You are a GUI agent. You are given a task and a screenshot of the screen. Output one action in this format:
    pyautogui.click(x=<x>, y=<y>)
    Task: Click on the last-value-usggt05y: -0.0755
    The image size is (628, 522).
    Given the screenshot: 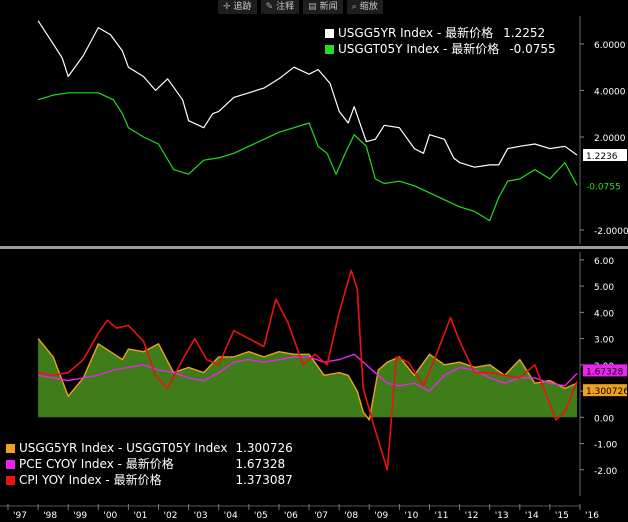 What is the action you would take?
    pyautogui.click(x=603, y=187)
    